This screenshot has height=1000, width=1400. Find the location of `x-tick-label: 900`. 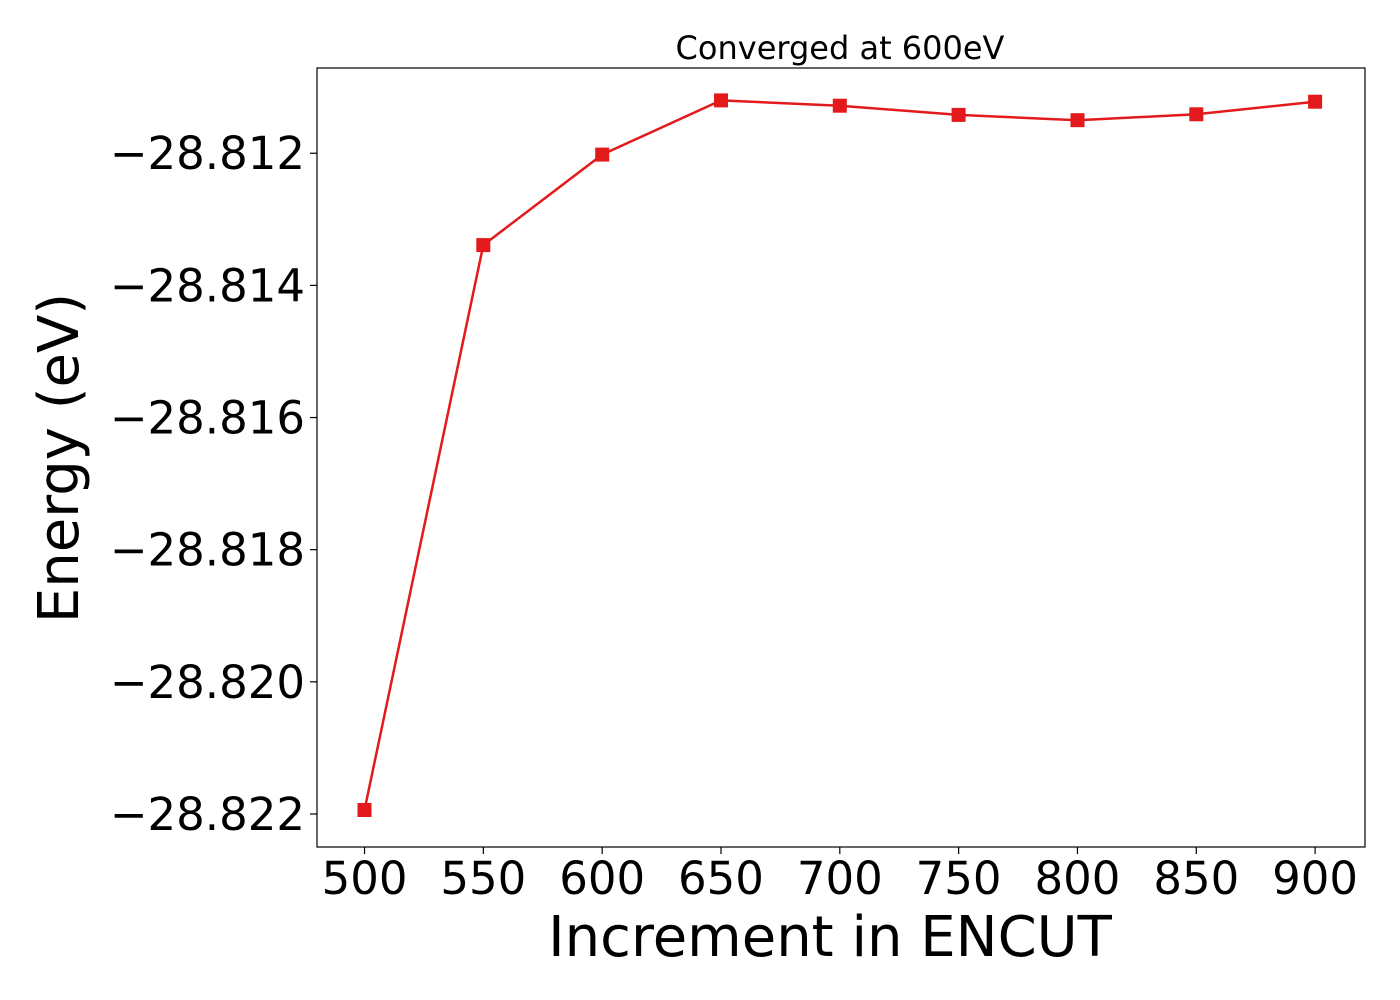

x-tick-label: 900 is located at coordinates (1315, 878).